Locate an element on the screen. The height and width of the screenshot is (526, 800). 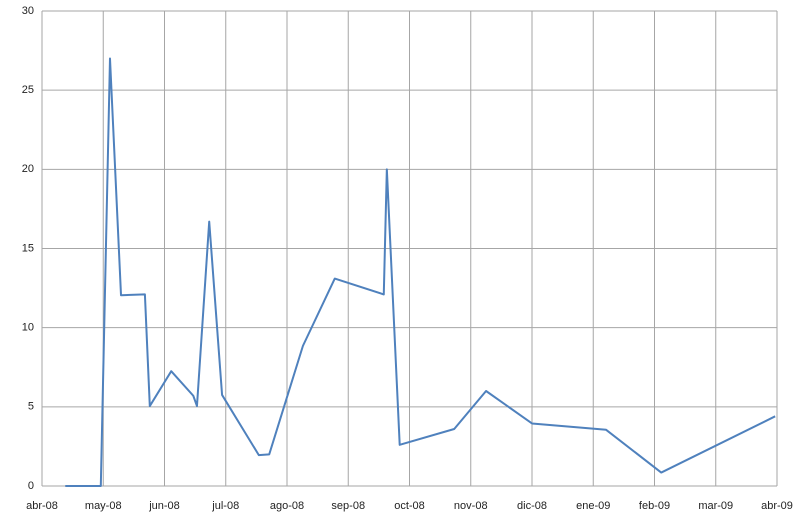
x-tick-label: sep-08 is located at coordinates (348, 506).